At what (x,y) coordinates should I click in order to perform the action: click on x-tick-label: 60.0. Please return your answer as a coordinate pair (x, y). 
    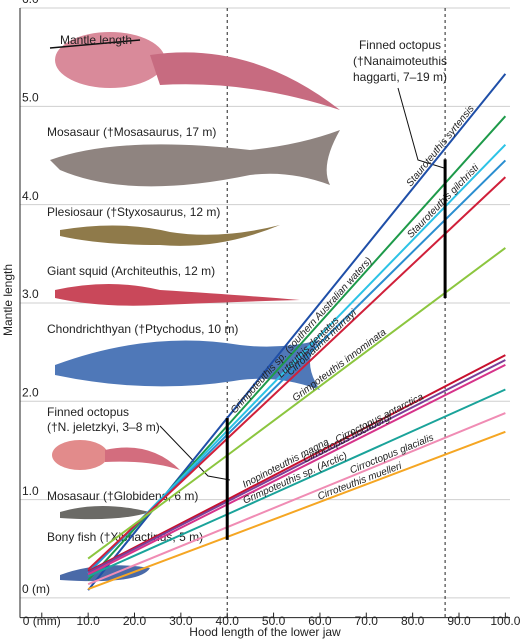
    Looking at the image, I should click on (320, 621).